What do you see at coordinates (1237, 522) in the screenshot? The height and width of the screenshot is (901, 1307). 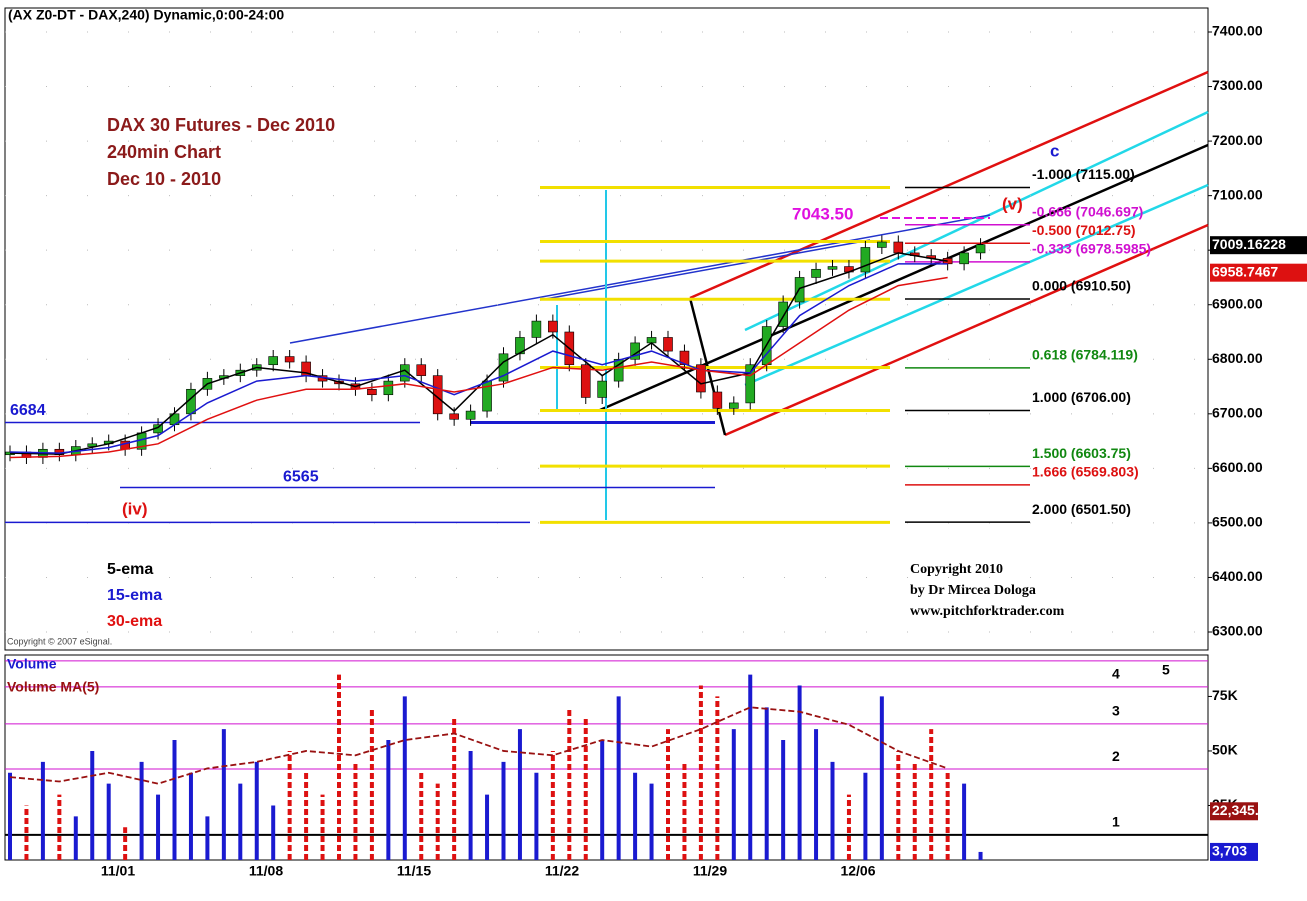 I see `y-tick-label: 6500.00` at bounding box center [1237, 522].